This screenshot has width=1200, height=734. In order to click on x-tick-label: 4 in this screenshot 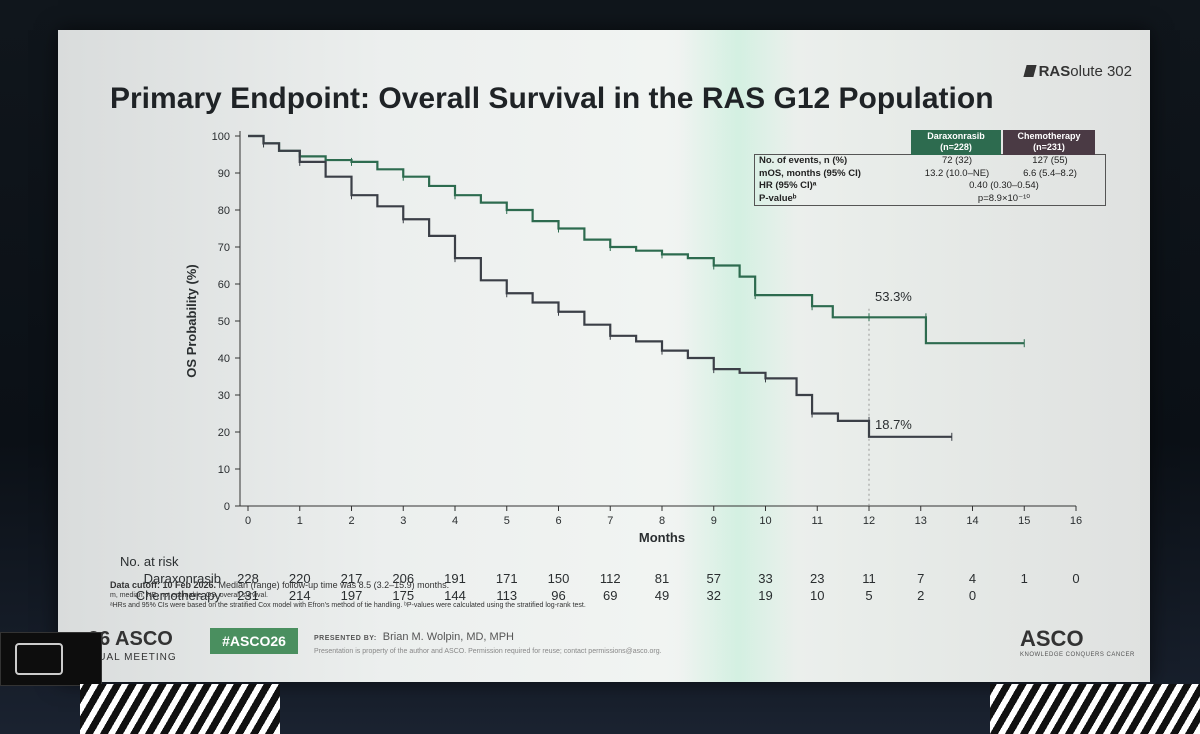, I will do `click(455, 521)`.